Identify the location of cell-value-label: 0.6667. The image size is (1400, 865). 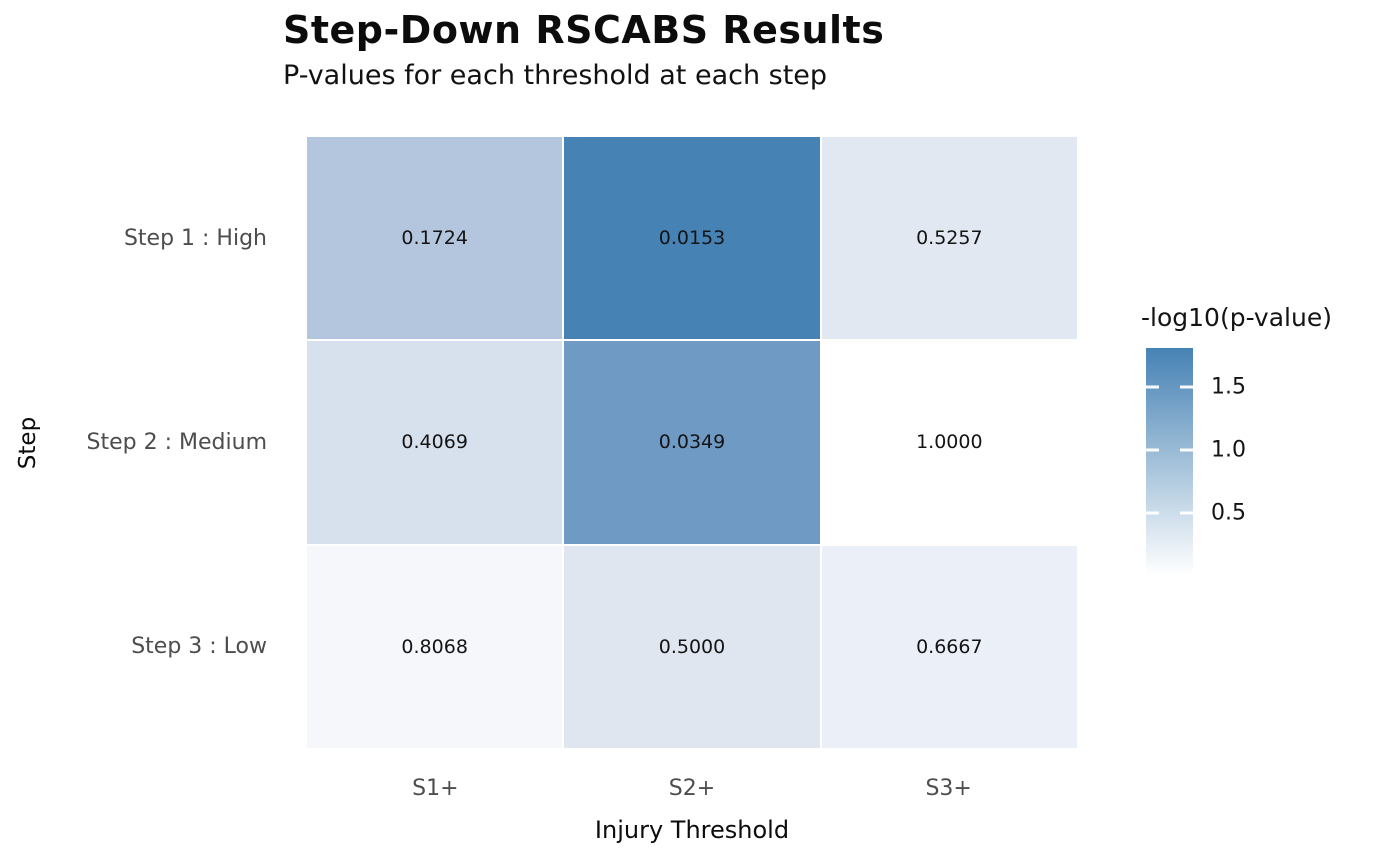
(949, 646).